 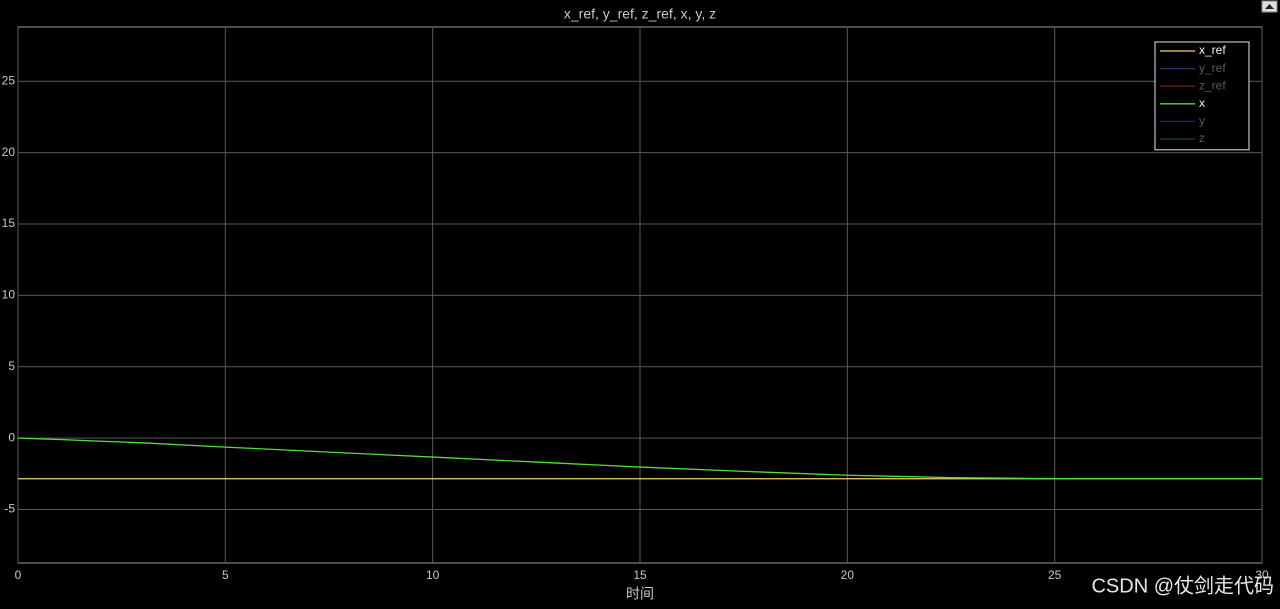 I want to click on y-tick-label: -5, so click(x=9, y=509).